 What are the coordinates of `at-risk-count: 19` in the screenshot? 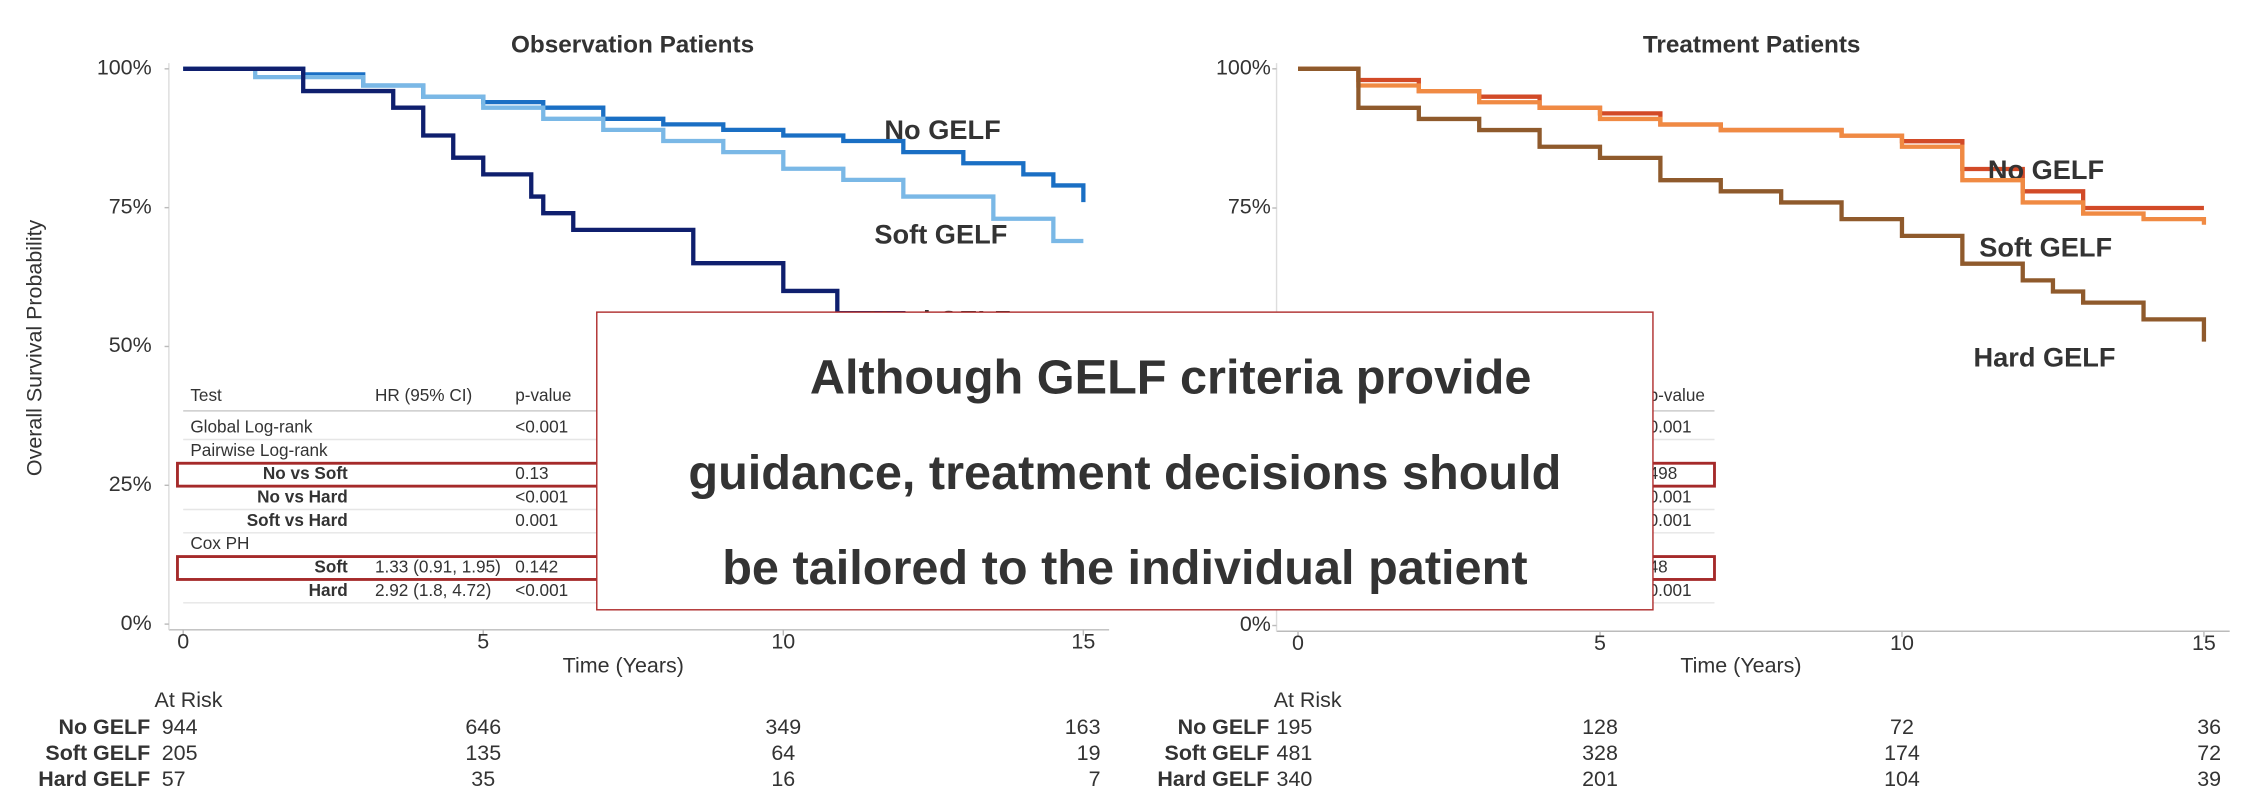 It's located at (1089, 753).